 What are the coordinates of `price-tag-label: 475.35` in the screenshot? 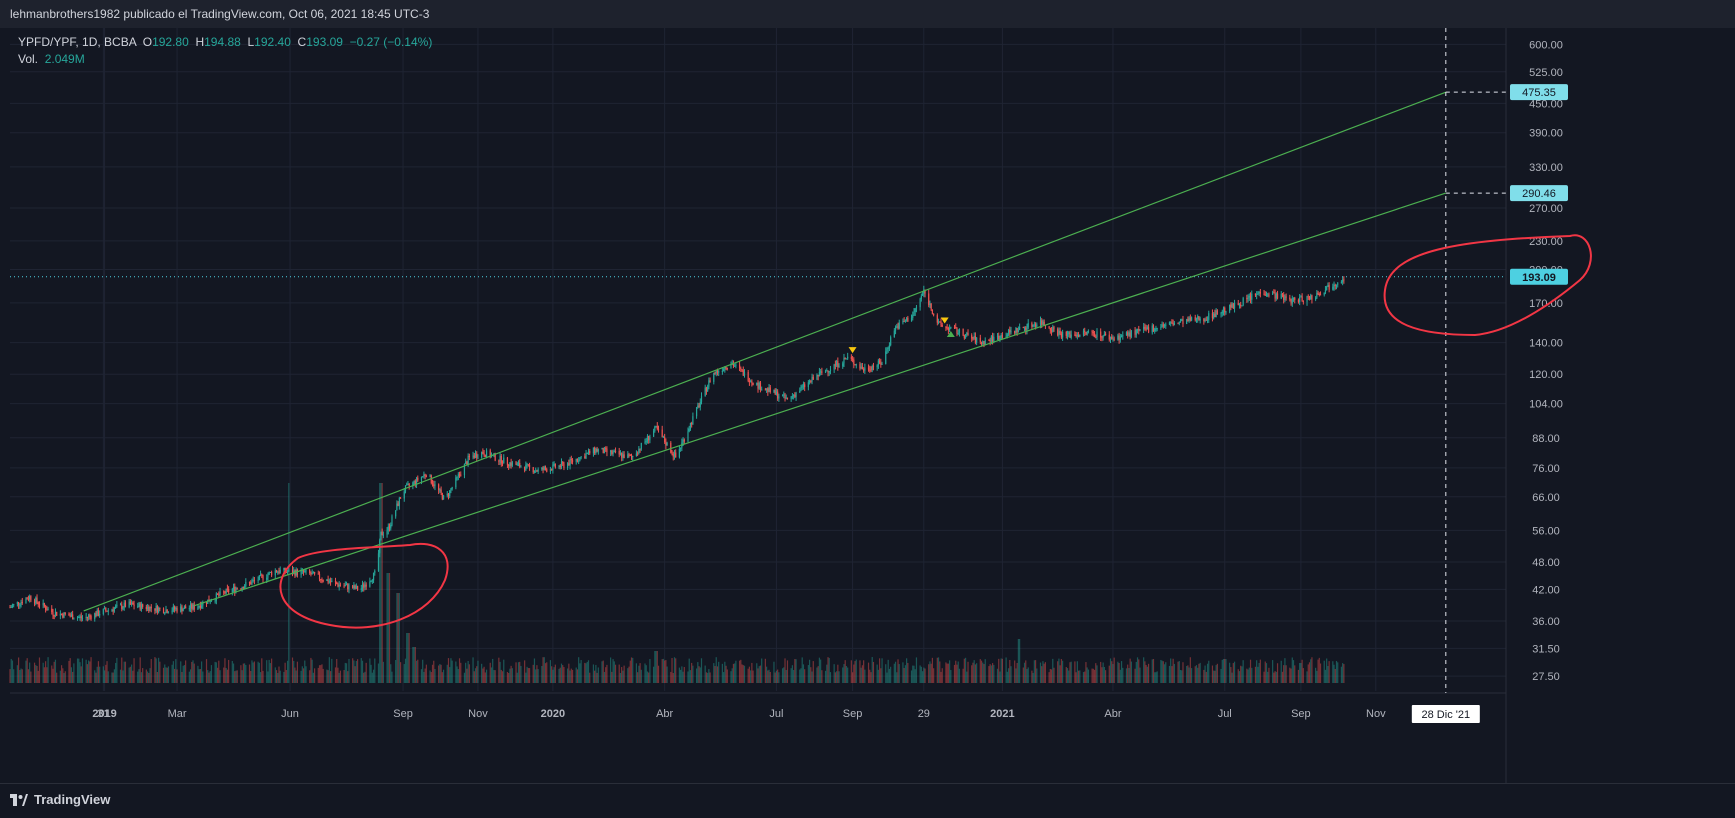 It's located at (1539, 93).